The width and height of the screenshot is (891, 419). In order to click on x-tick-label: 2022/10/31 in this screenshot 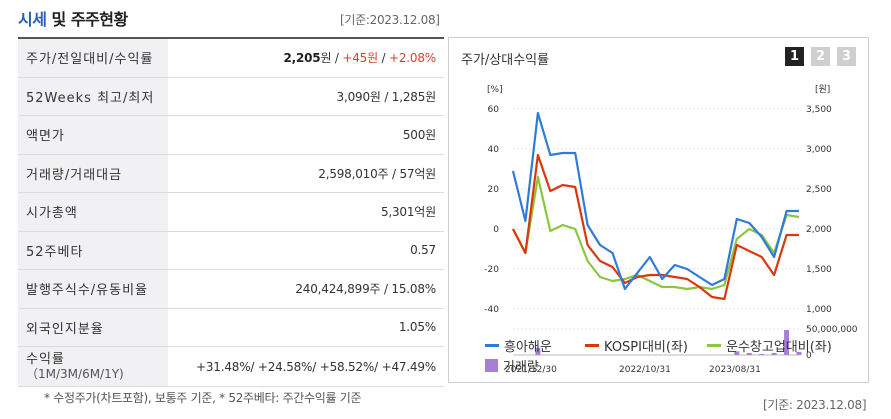, I will do `click(645, 369)`.